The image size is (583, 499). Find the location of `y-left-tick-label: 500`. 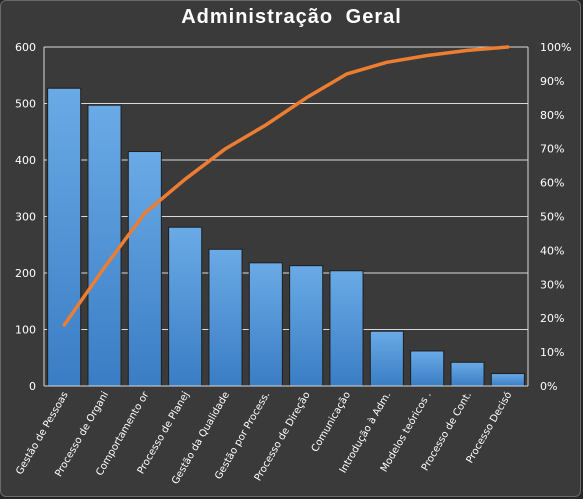

y-left-tick-label: 500 is located at coordinates (25, 104).